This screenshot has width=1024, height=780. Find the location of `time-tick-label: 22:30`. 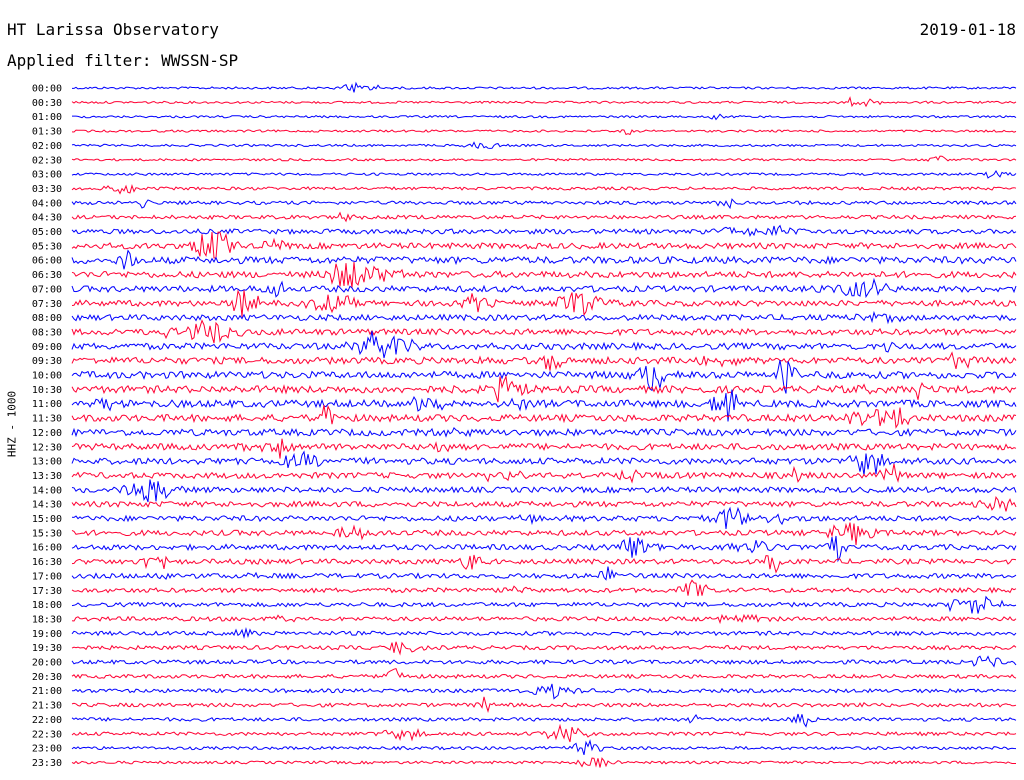

time-tick-label: 22:30 is located at coordinates (47, 734).